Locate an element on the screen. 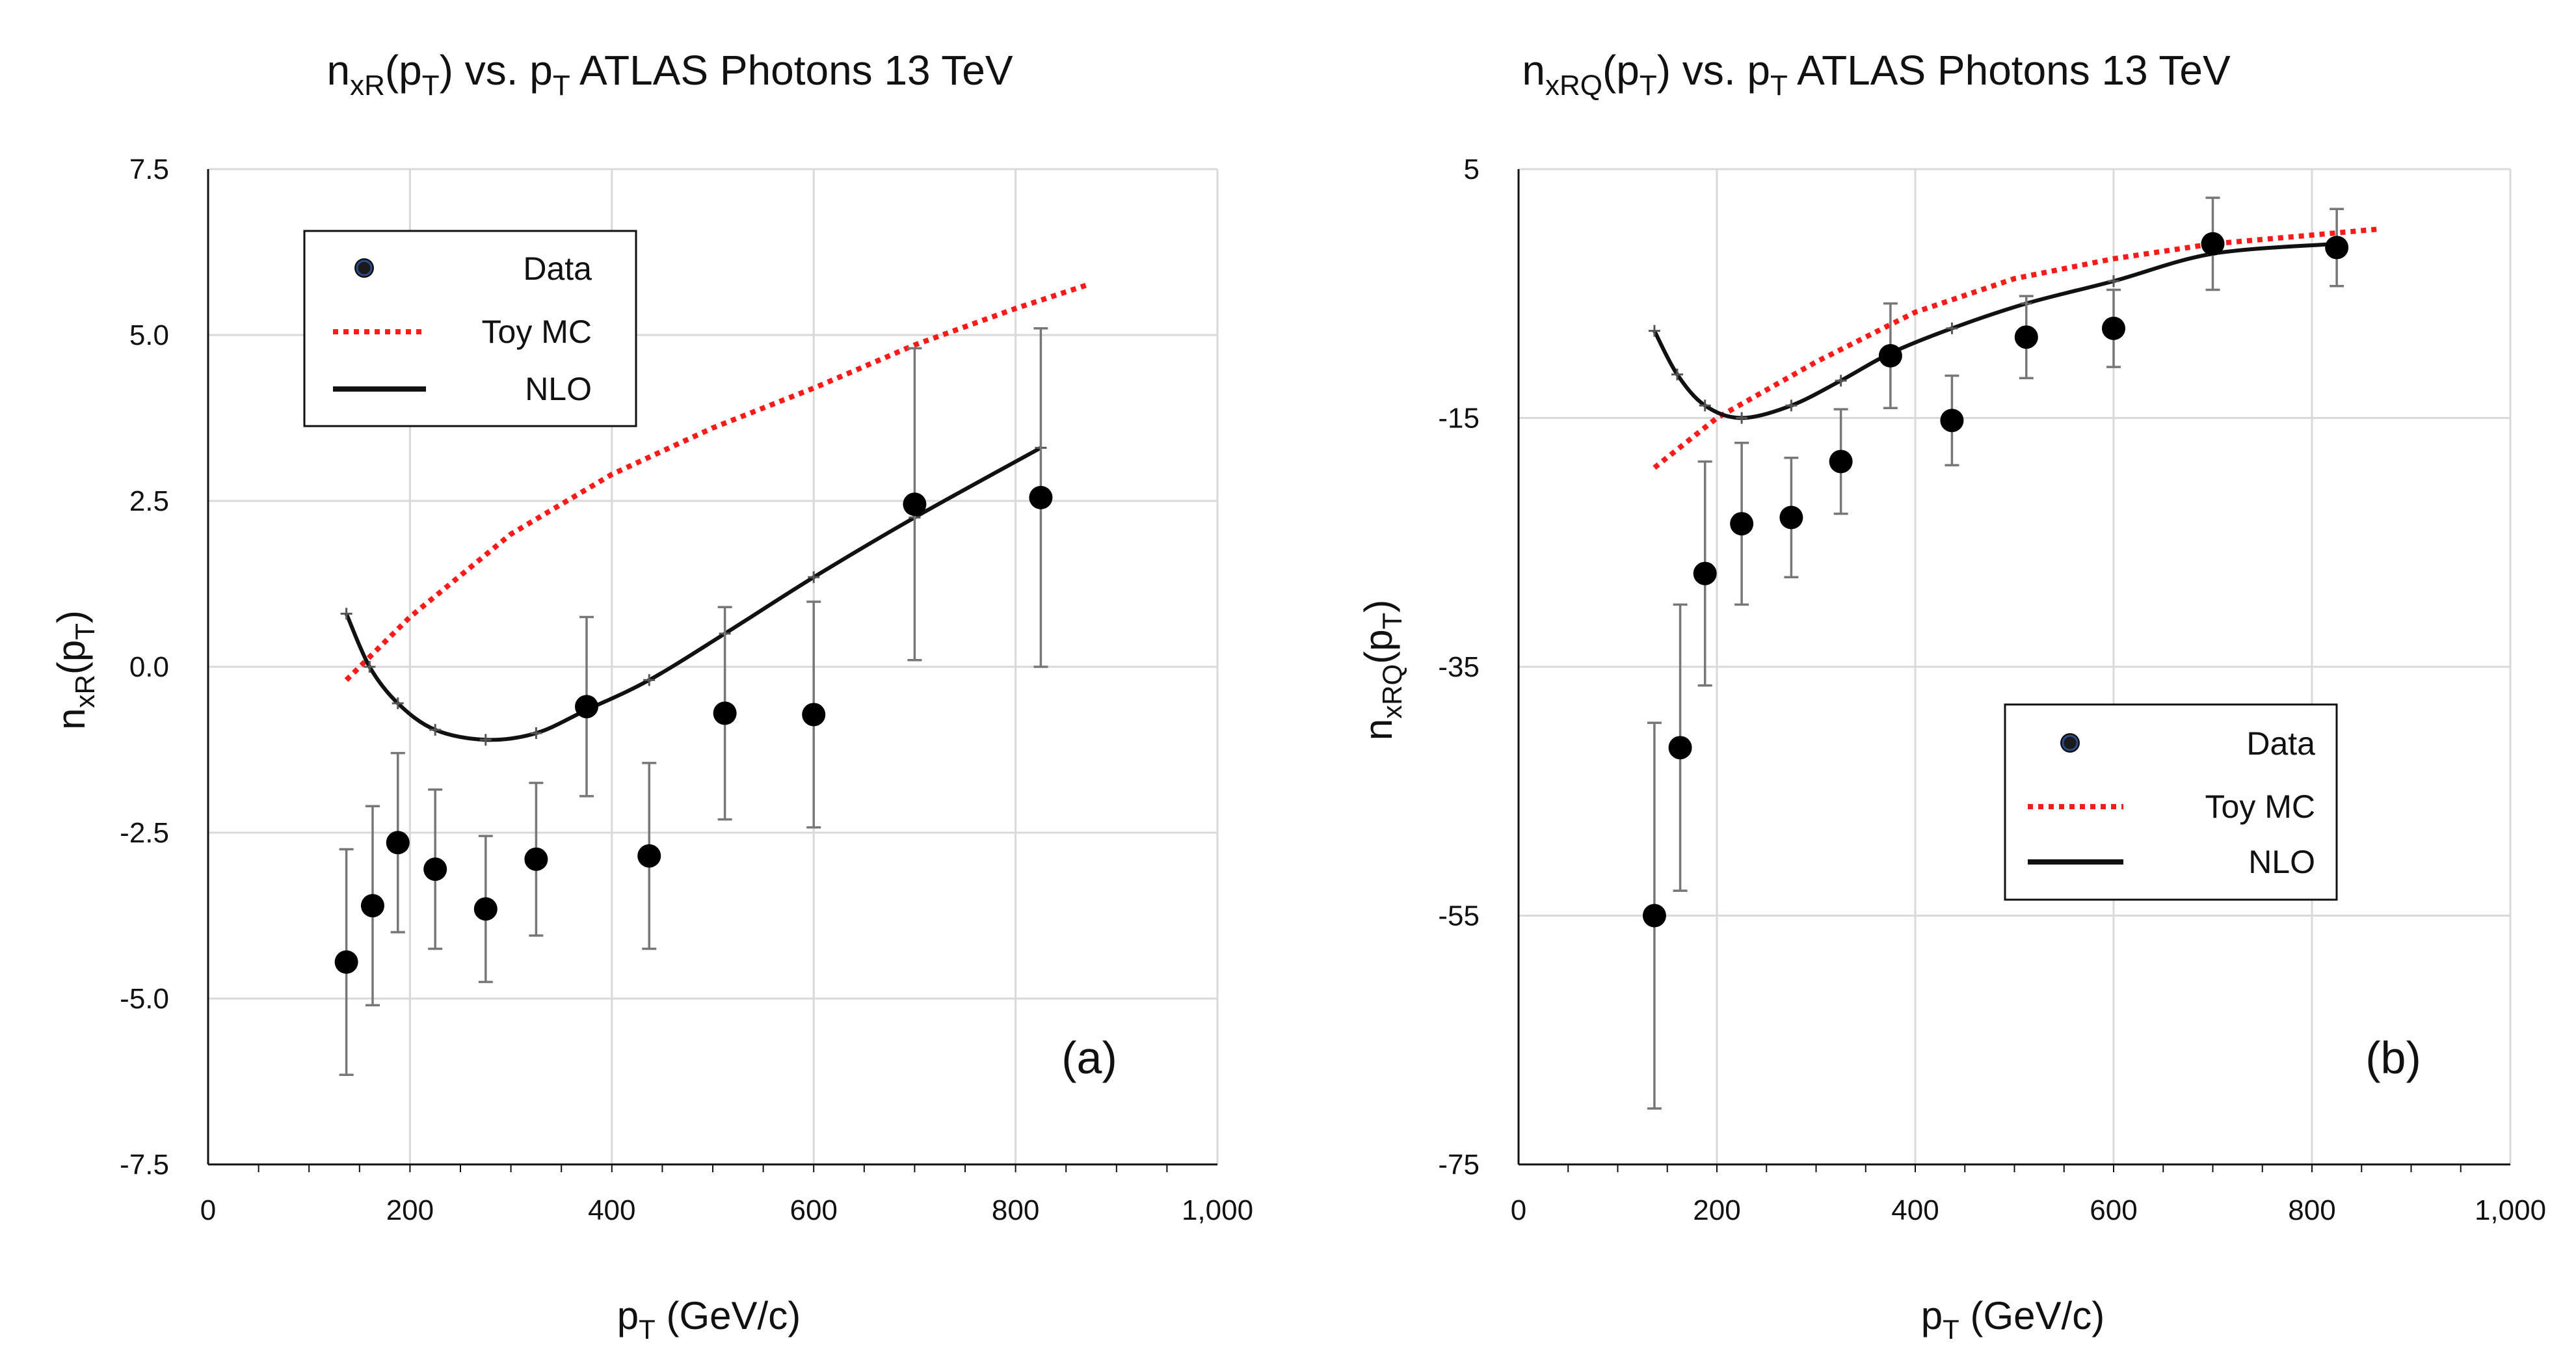  panel-b-x-tick-labels: 0 200 400 600 800 1,000 is located at coordinates (2028, 1210).